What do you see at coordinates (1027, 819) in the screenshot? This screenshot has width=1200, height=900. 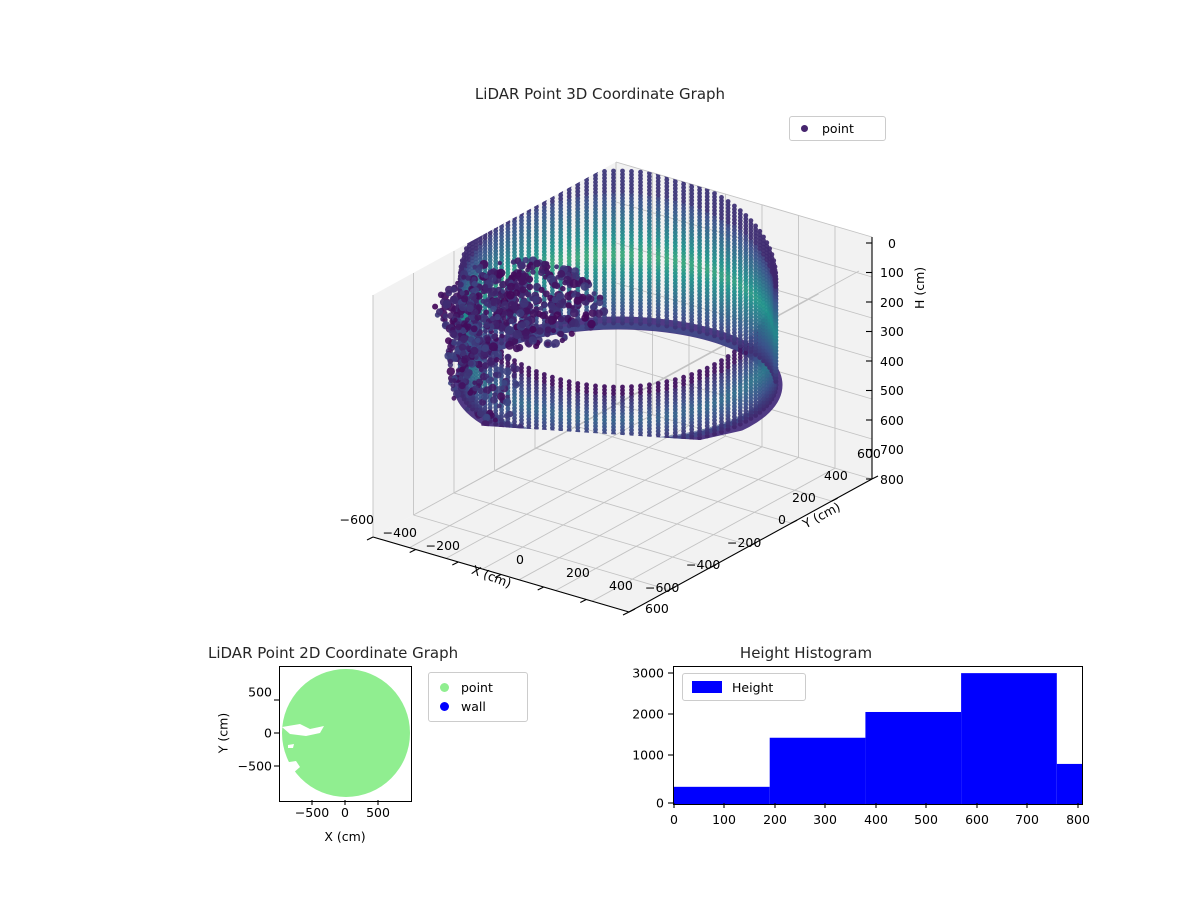 I see `x-tick-label: 700` at bounding box center [1027, 819].